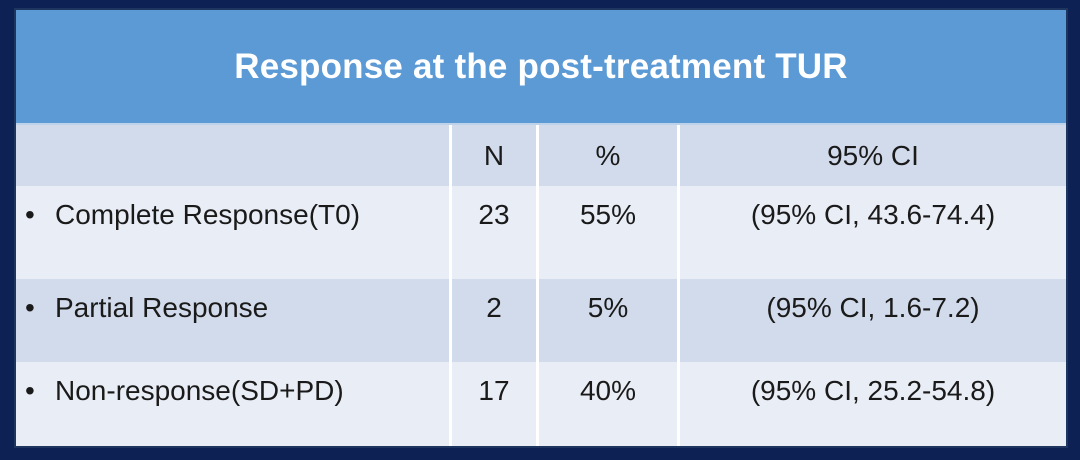 The image size is (1080, 460). I want to click on row-label-text: Complete Response(T0), so click(208, 214).